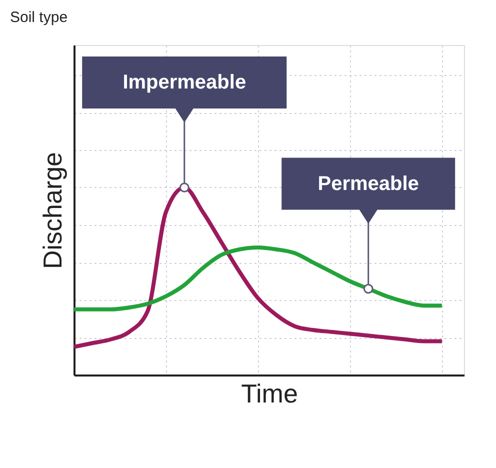 The image size is (496, 468). Describe the element at coordinates (184, 83) in the screenshot. I see `text: Impermeable` at that location.